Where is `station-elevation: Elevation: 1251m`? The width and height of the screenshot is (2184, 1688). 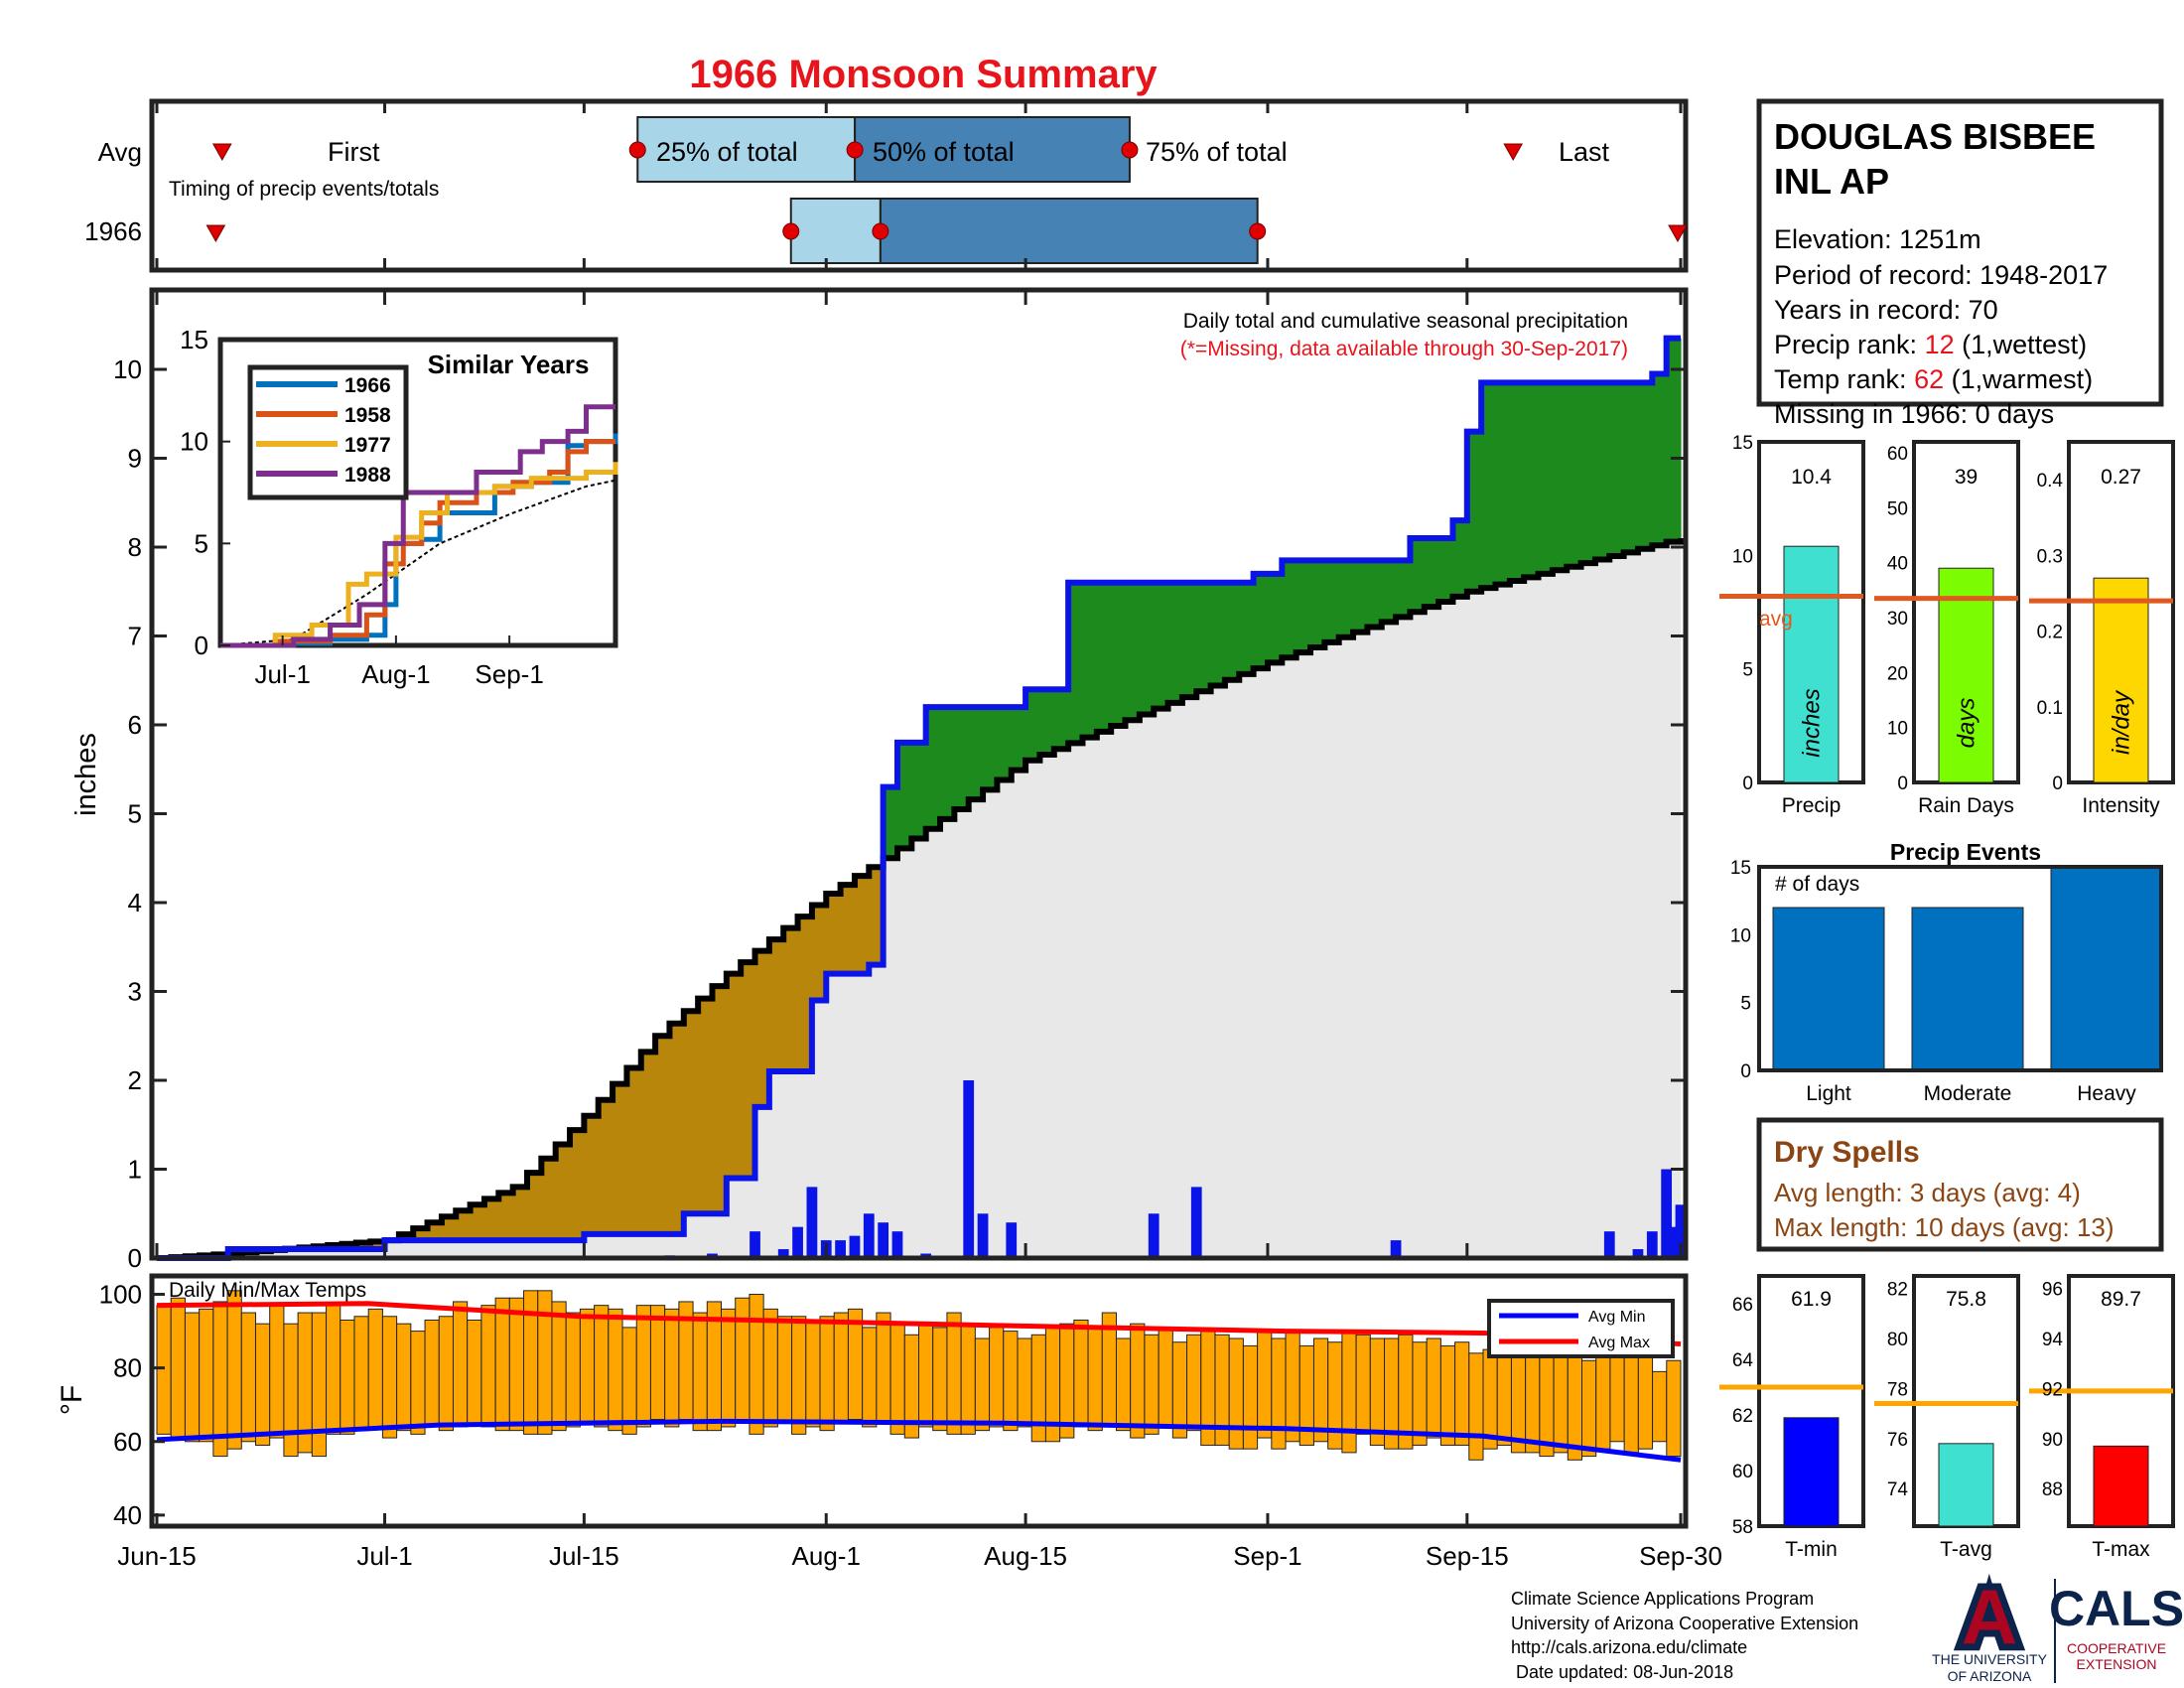
station-elevation: Elevation: 1251m is located at coordinates (1877, 239).